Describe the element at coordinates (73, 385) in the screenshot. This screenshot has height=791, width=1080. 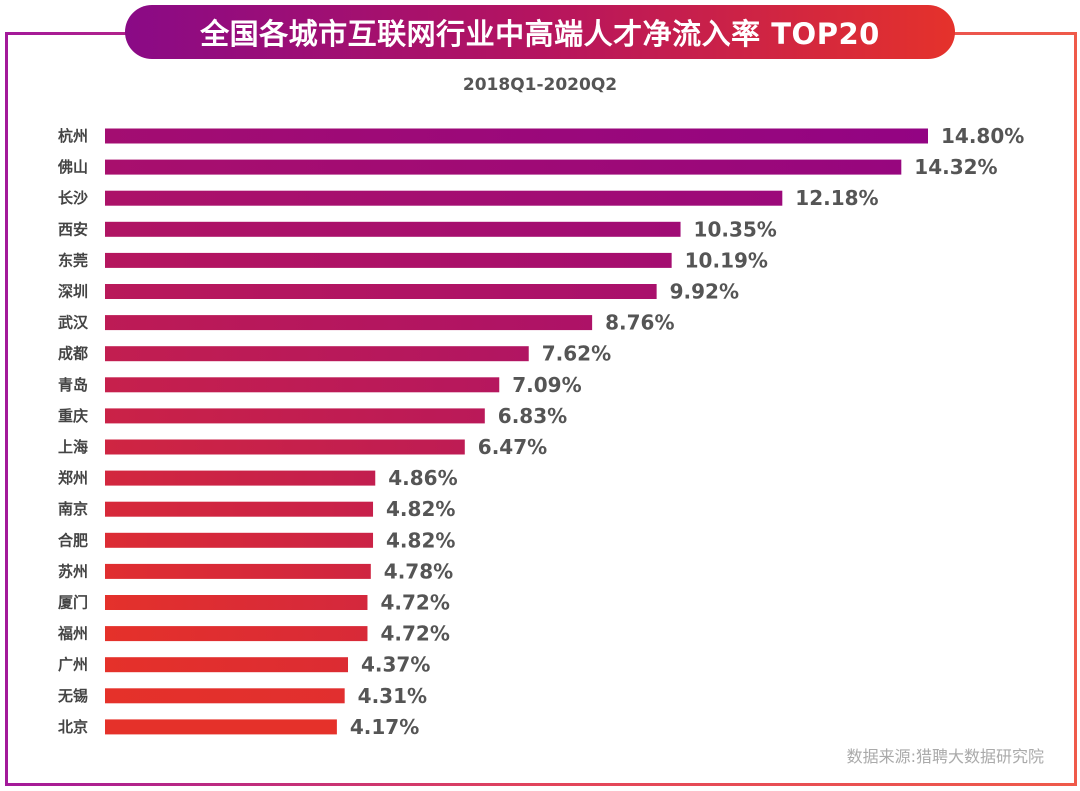
I see `category-label: 青岛` at that location.